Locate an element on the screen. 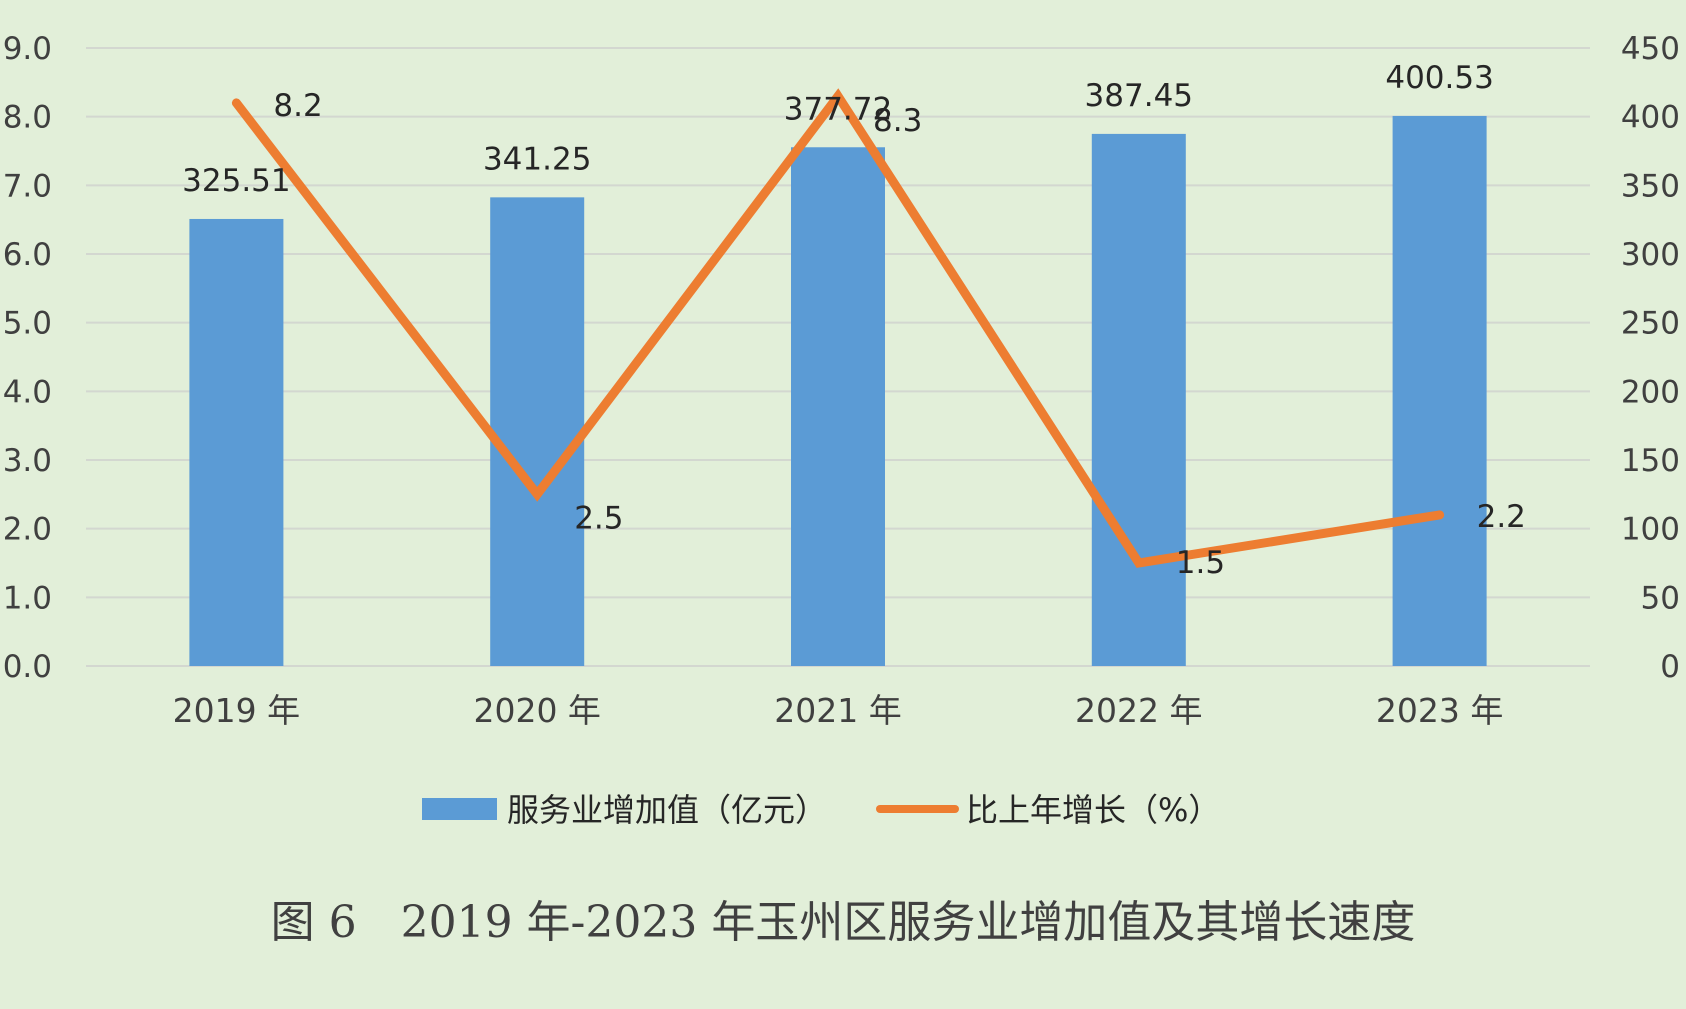 The height and width of the screenshot is (1009, 1686). bar-data-label: 377.72 is located at coordinates (838, 109).